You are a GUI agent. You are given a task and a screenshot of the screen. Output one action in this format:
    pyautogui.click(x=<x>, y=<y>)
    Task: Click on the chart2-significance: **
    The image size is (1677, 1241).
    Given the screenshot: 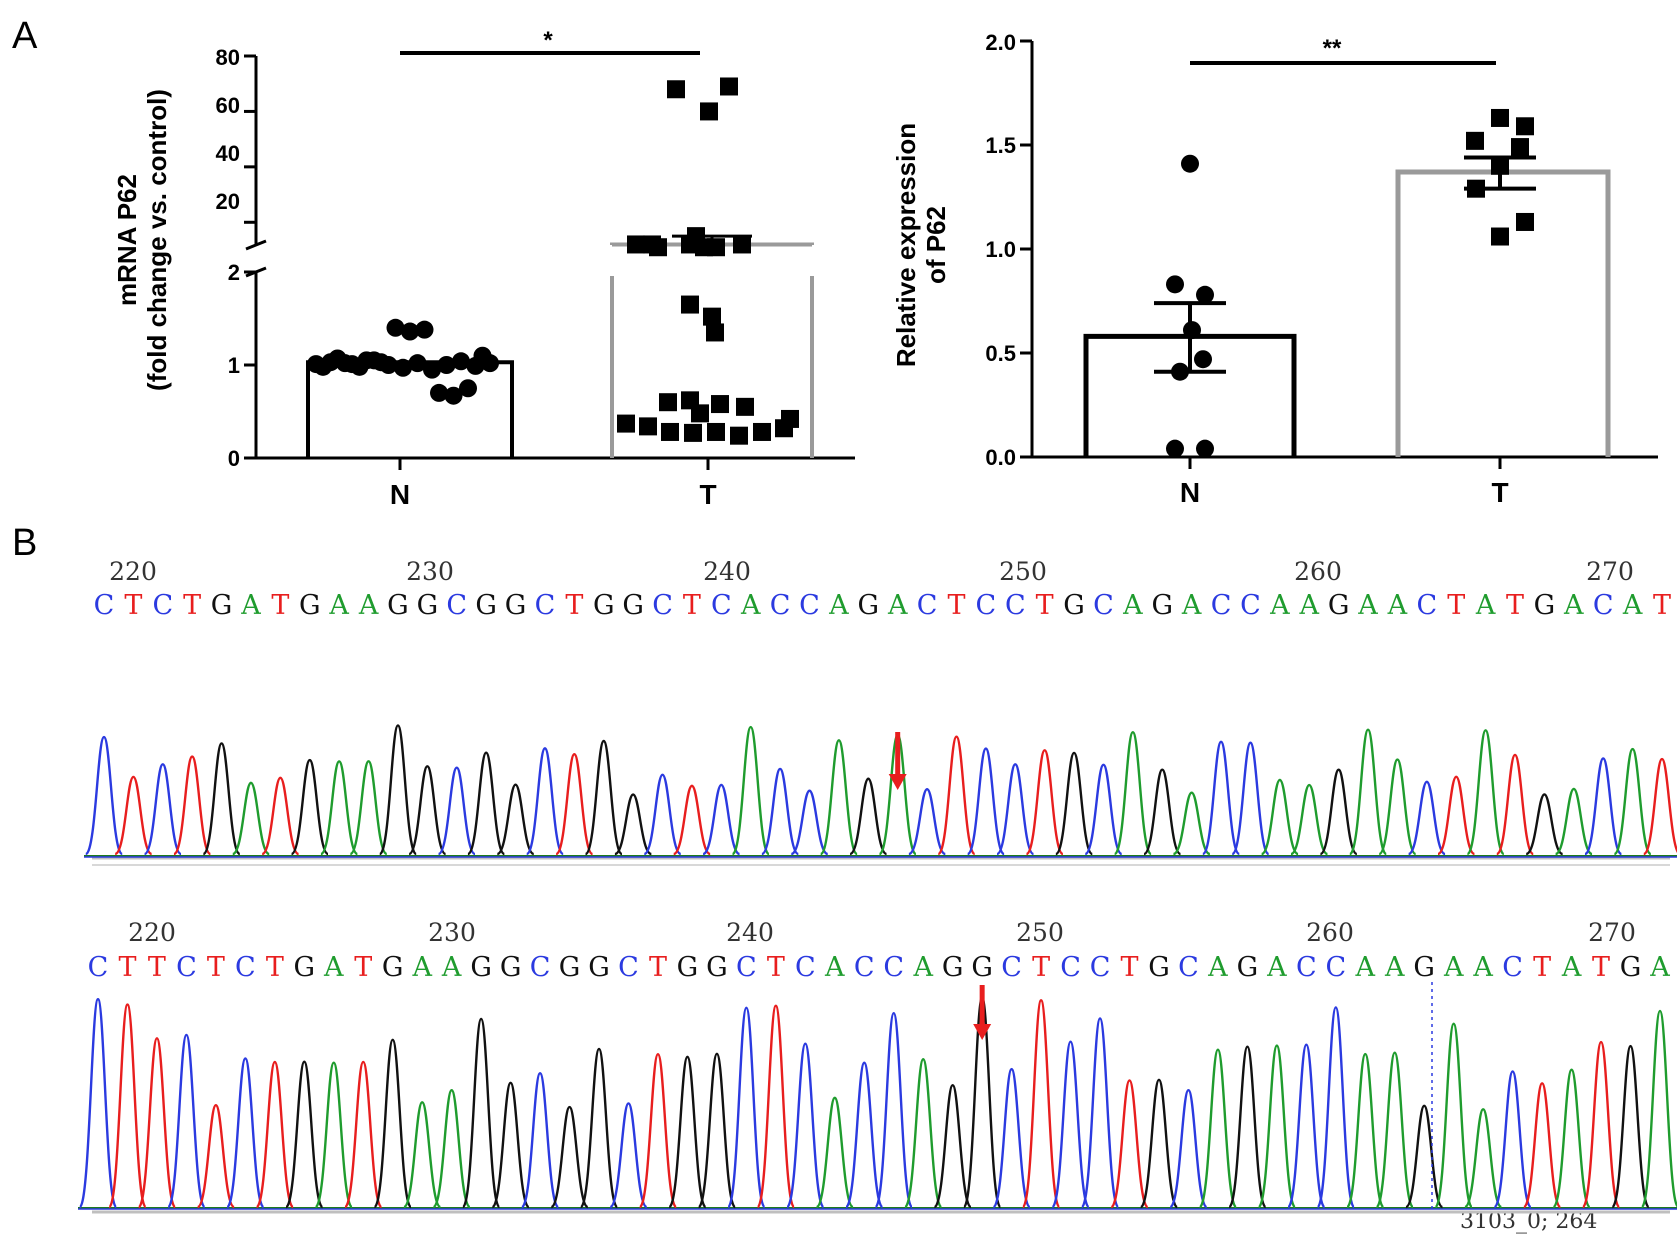 What is the action you would take?
    pyautogui.click(x=1332, y=48)
    